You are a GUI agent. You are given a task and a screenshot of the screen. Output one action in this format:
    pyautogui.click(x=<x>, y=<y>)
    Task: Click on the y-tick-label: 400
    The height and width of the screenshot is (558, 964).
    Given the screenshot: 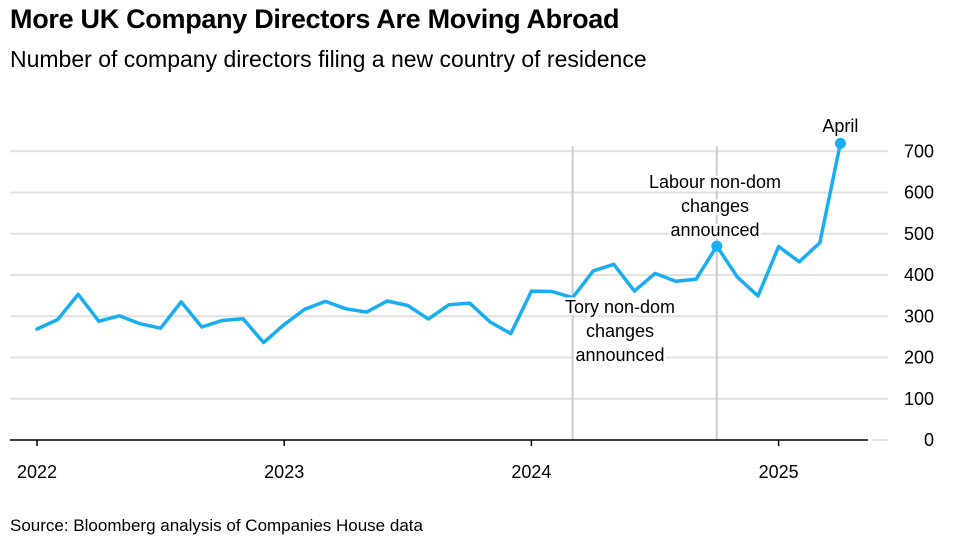 What is the action you would take?
    pyautogui.click(x=919, y=275)
    